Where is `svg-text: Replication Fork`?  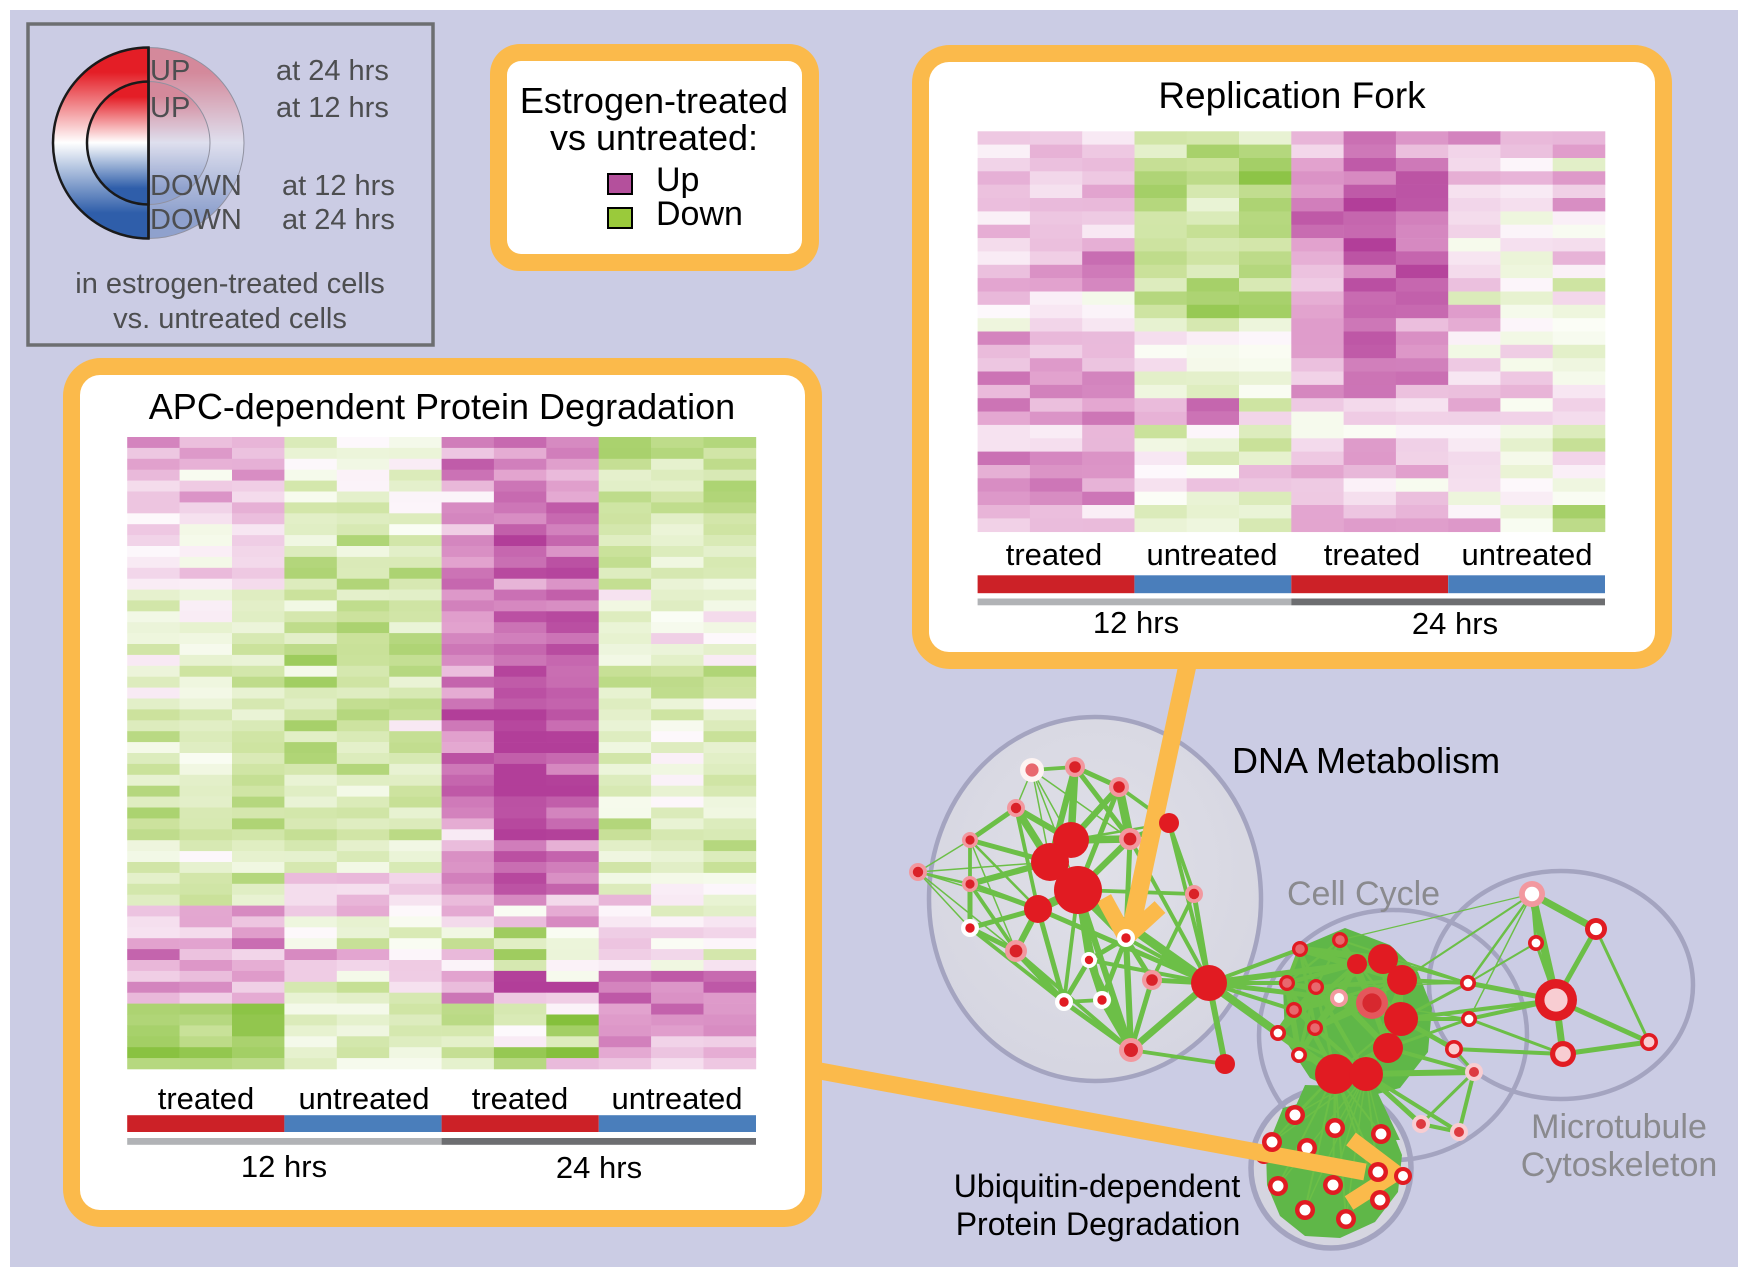
svg-text: Replication Fork is located at coordinates (1292, 95).